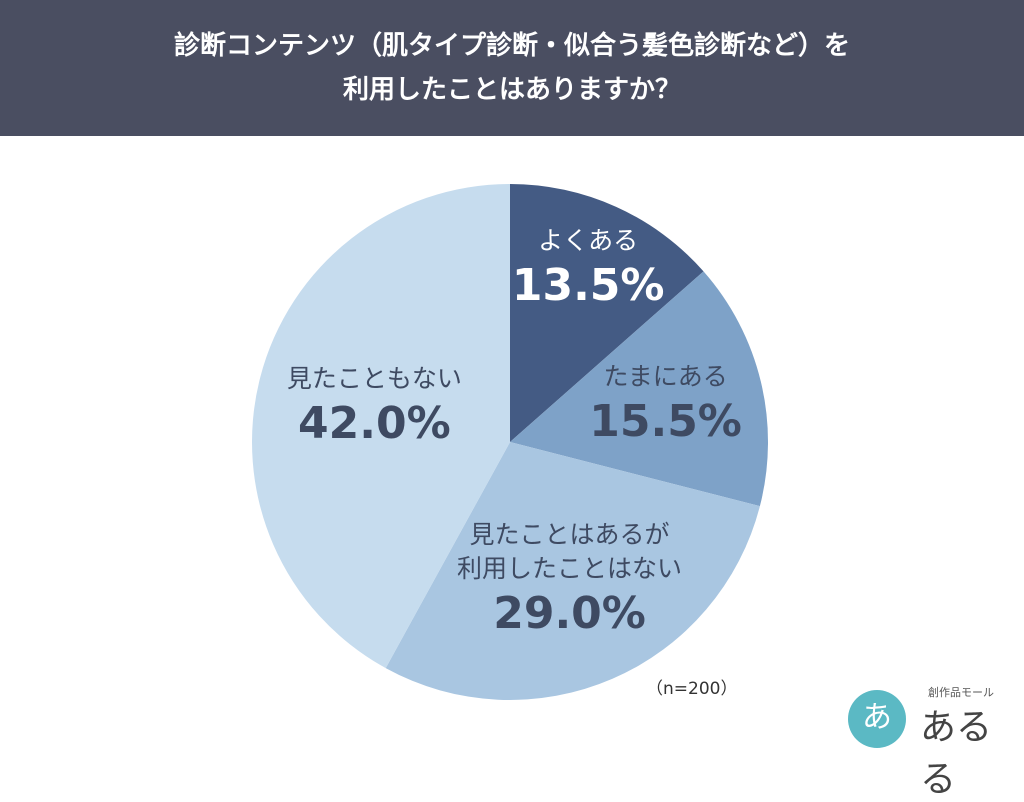 Image resolution: width=1024 pixels, height=802 pixels. I want to click on value-label: 15.5%, so click(665, 421).